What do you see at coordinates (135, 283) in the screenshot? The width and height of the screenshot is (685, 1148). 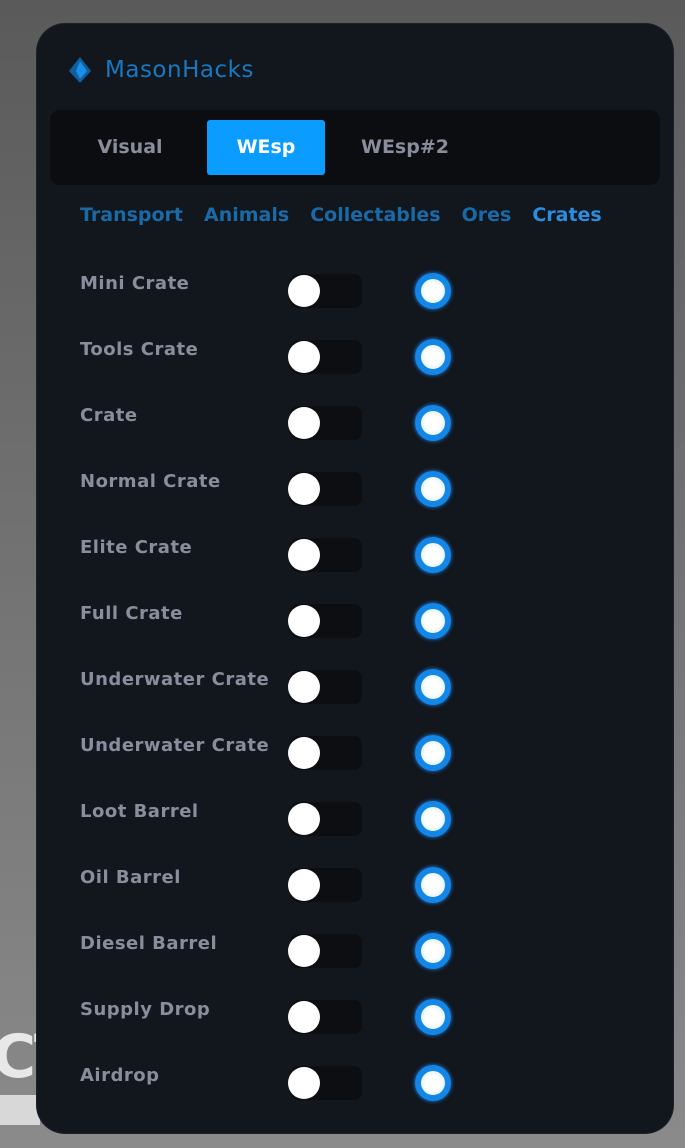 I see `item-label: Mini Crate` at bounding box center [135, 283].